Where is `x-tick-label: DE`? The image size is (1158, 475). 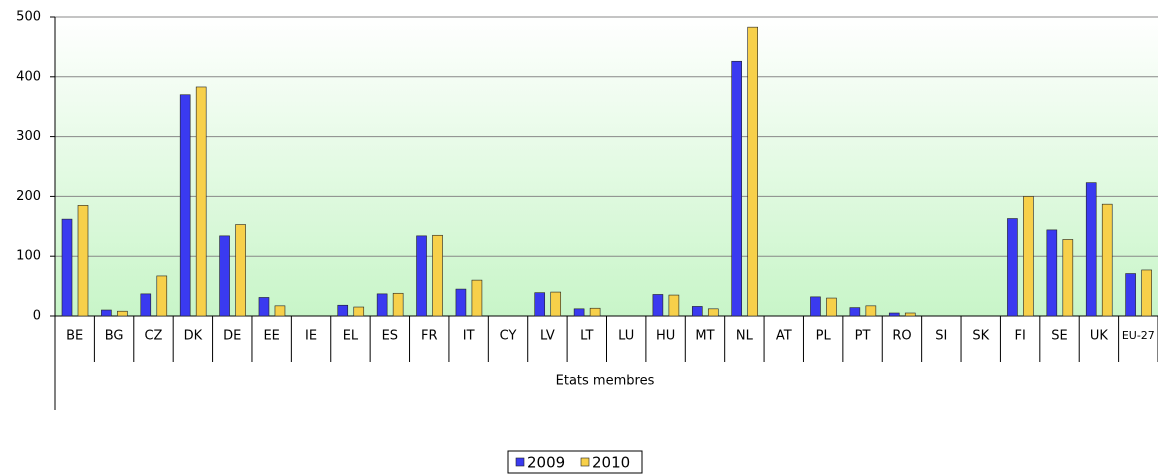 x-tick-label: DE is located at coordinates (232, 336).